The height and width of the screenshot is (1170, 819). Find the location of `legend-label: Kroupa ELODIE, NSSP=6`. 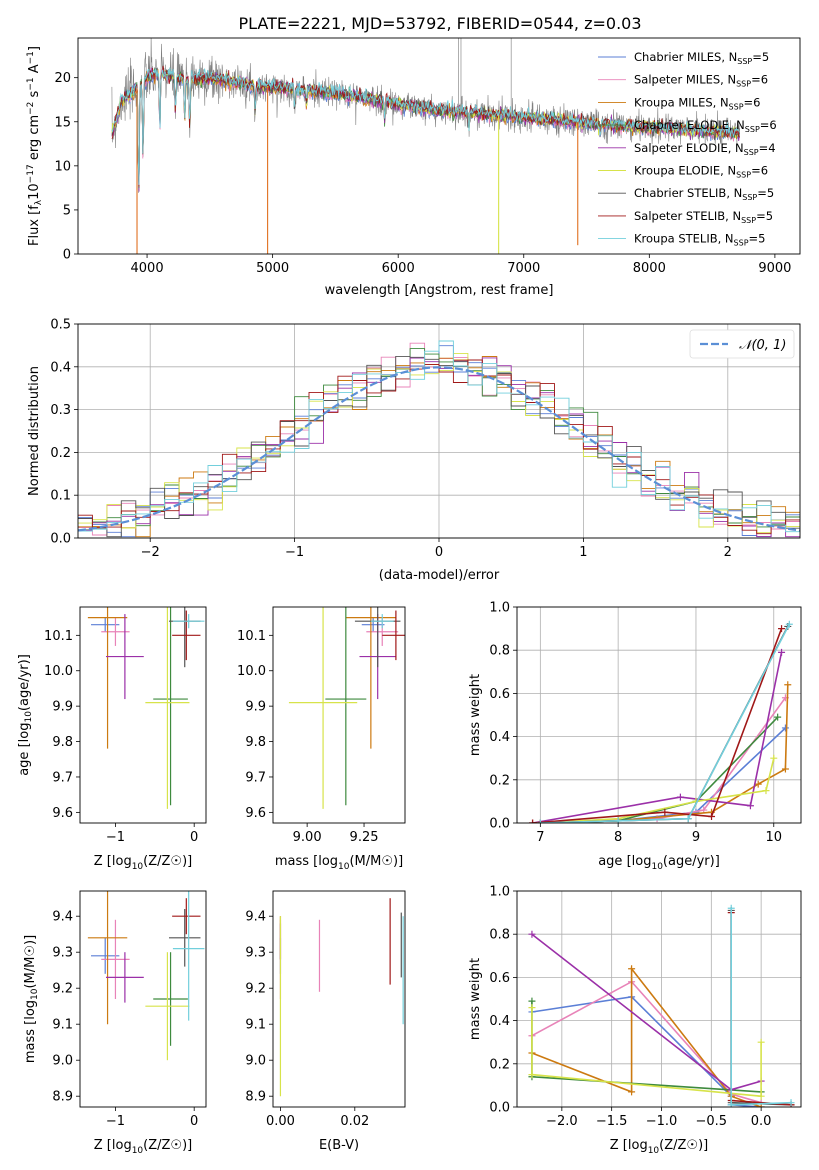

legend-label: Kroupa ELODIE, NSSP=6 is located at coordinates (701, 172).